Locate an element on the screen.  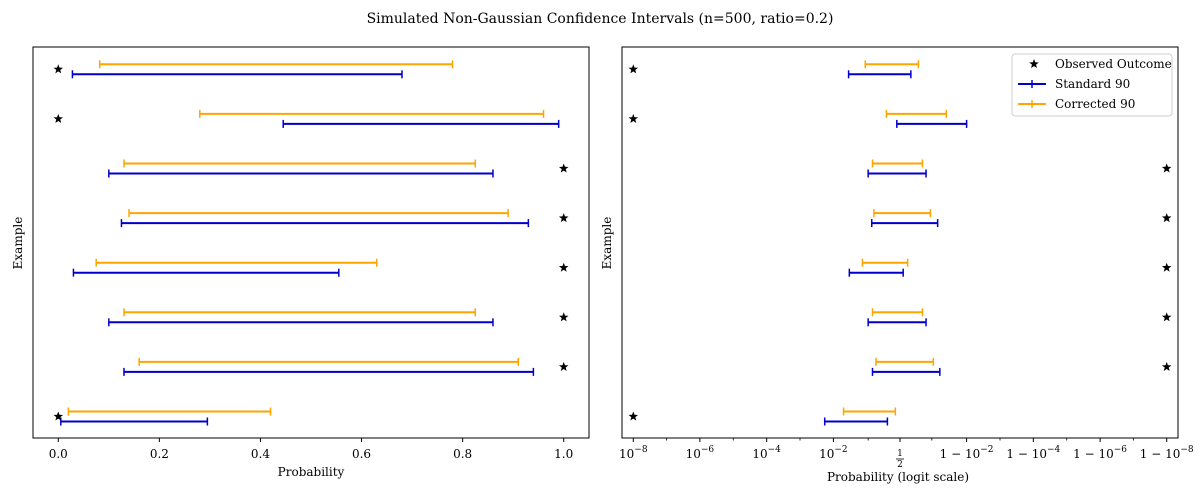
left-x-tick-label: 0.8 is located at coordinates (462, 454).